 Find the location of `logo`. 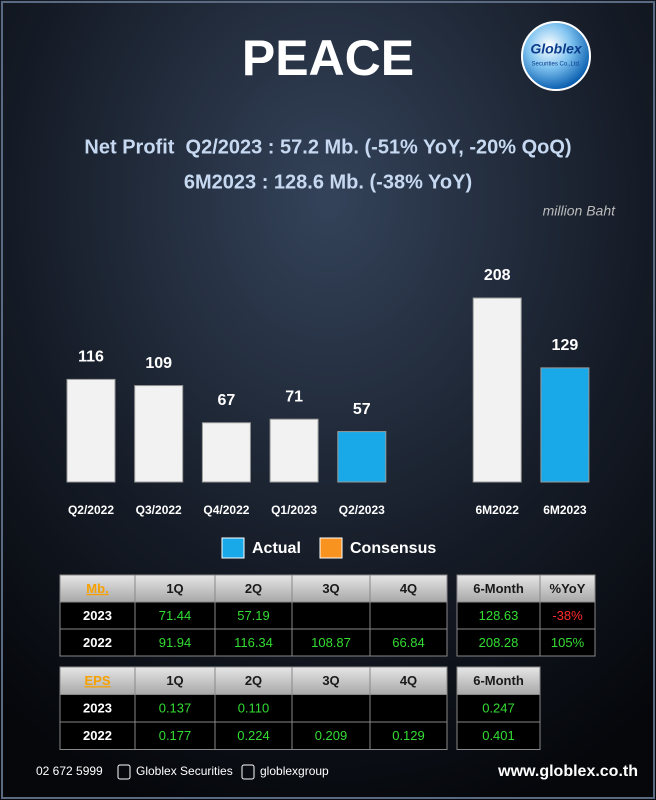

logo is located at coordinates (556, 56).